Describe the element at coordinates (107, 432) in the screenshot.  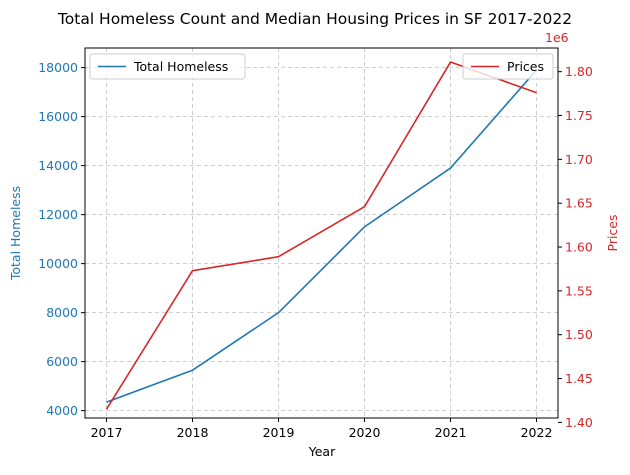
I see `x-tick-label: 2017` at that location.